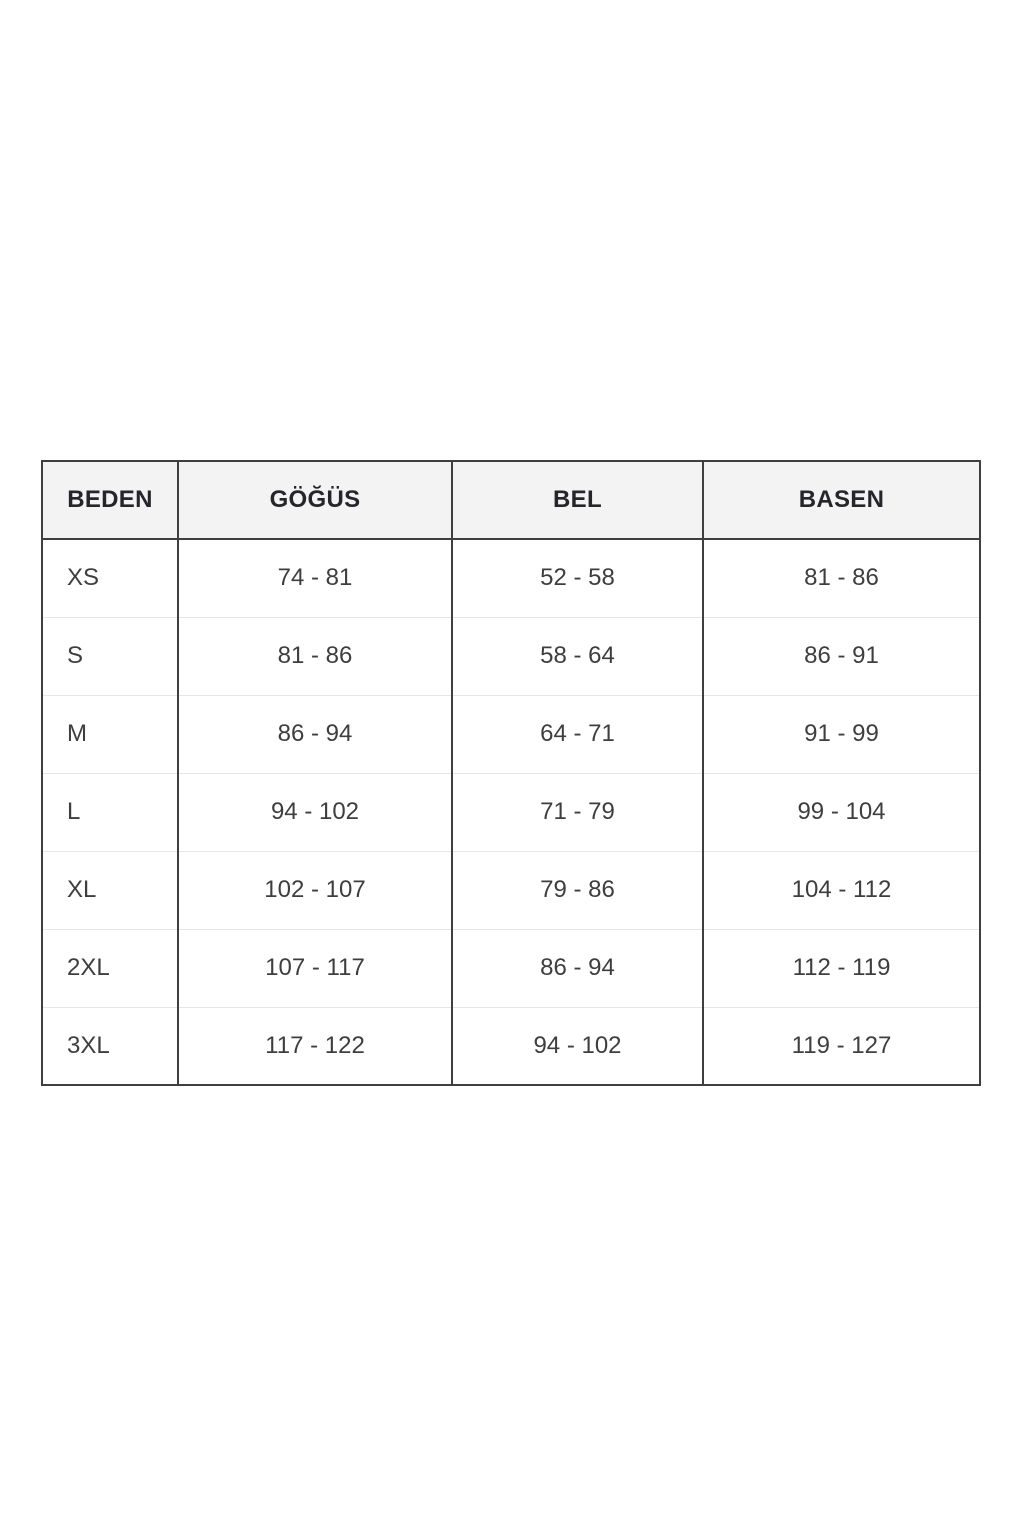 The height and width of the screenshot is (1536, 1024). I want to click on hip-range-cell: 119 - 127, so click(841, 1046).